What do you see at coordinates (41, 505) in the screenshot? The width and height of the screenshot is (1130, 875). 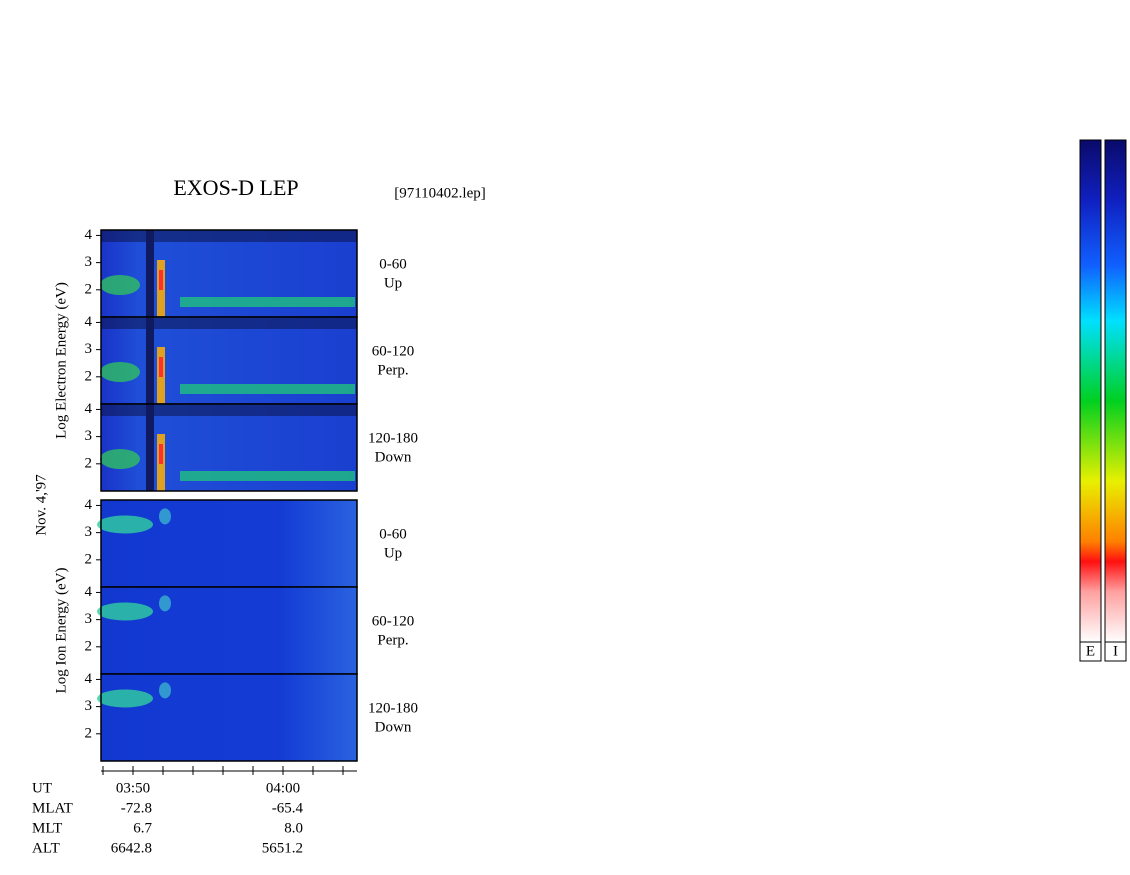 I see `date-label: Nov. 4,'97` at bounding box center [41, 505].